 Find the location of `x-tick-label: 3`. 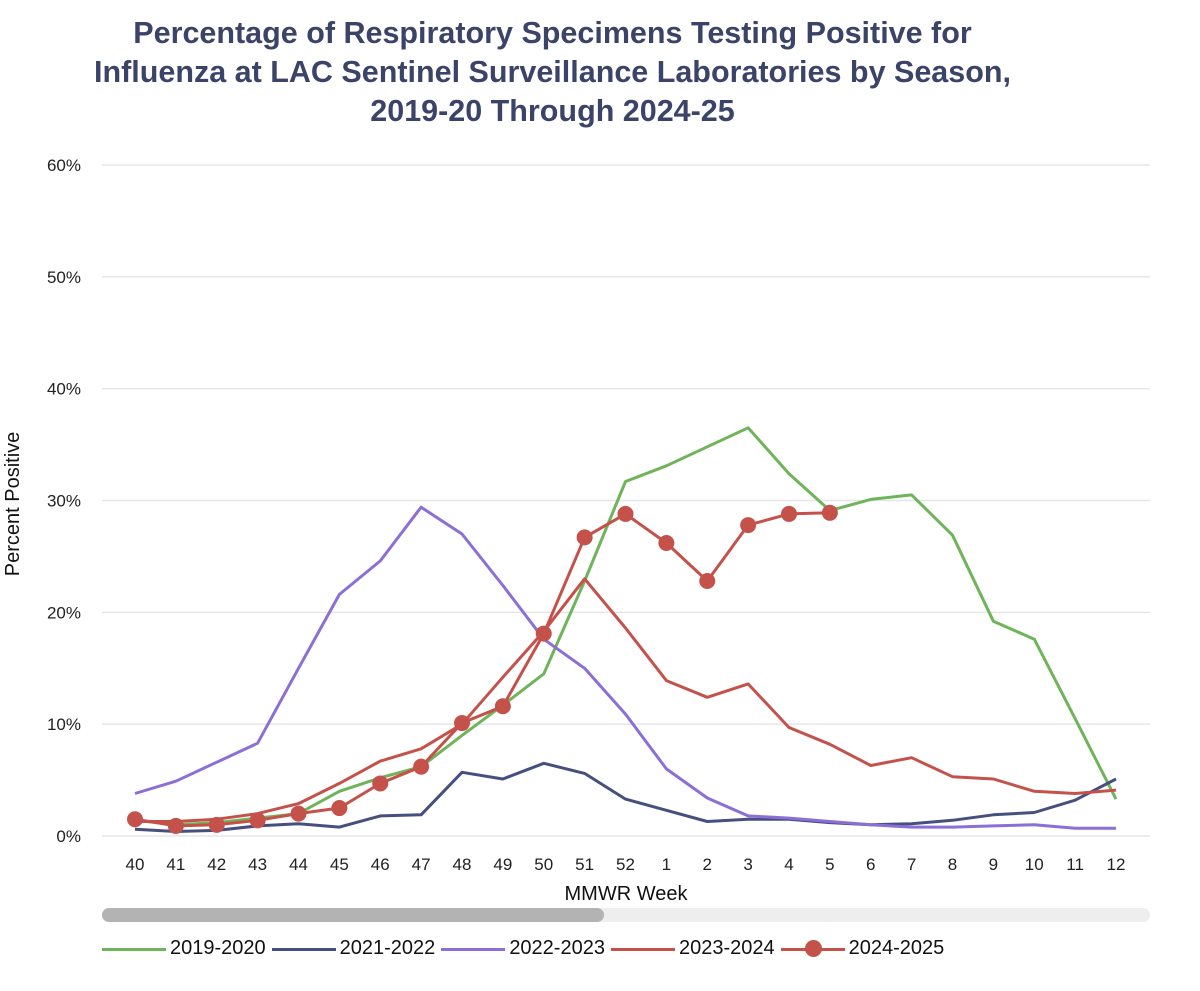

x-tick-label: 3 is located at coordinates (747, 864).